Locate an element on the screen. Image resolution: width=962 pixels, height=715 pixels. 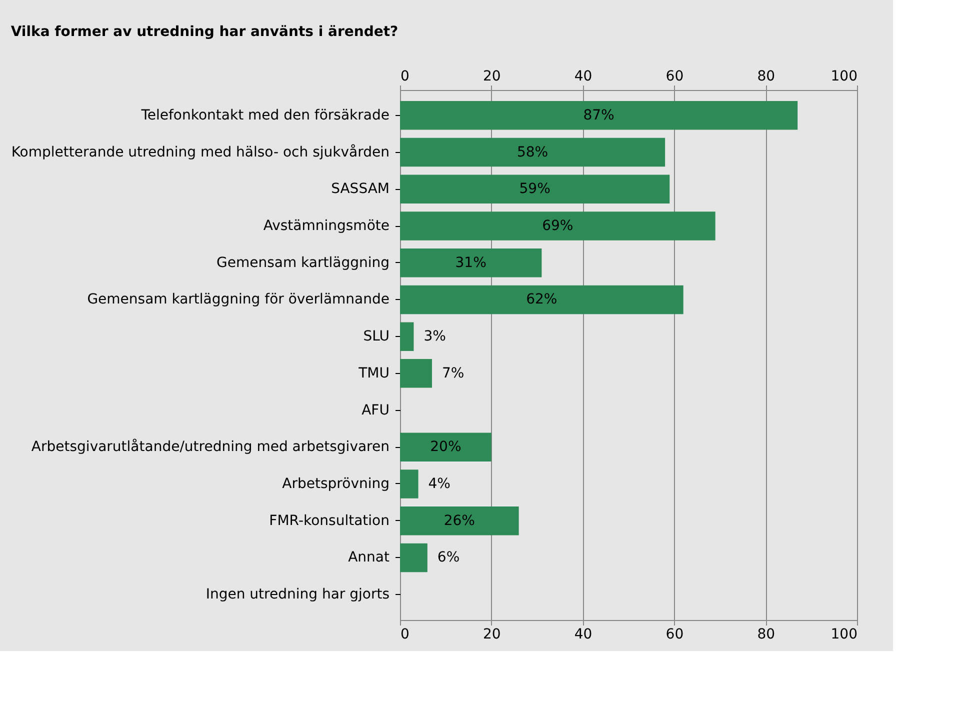
data-label: 87% is located at coordinates (598, 115).